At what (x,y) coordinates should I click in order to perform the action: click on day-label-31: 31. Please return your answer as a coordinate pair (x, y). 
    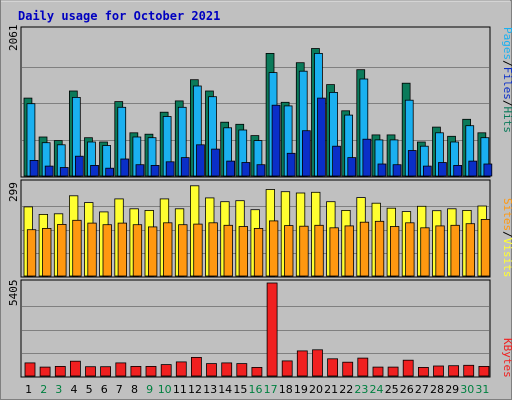
    Looking at the image, I should click on (482, 389).